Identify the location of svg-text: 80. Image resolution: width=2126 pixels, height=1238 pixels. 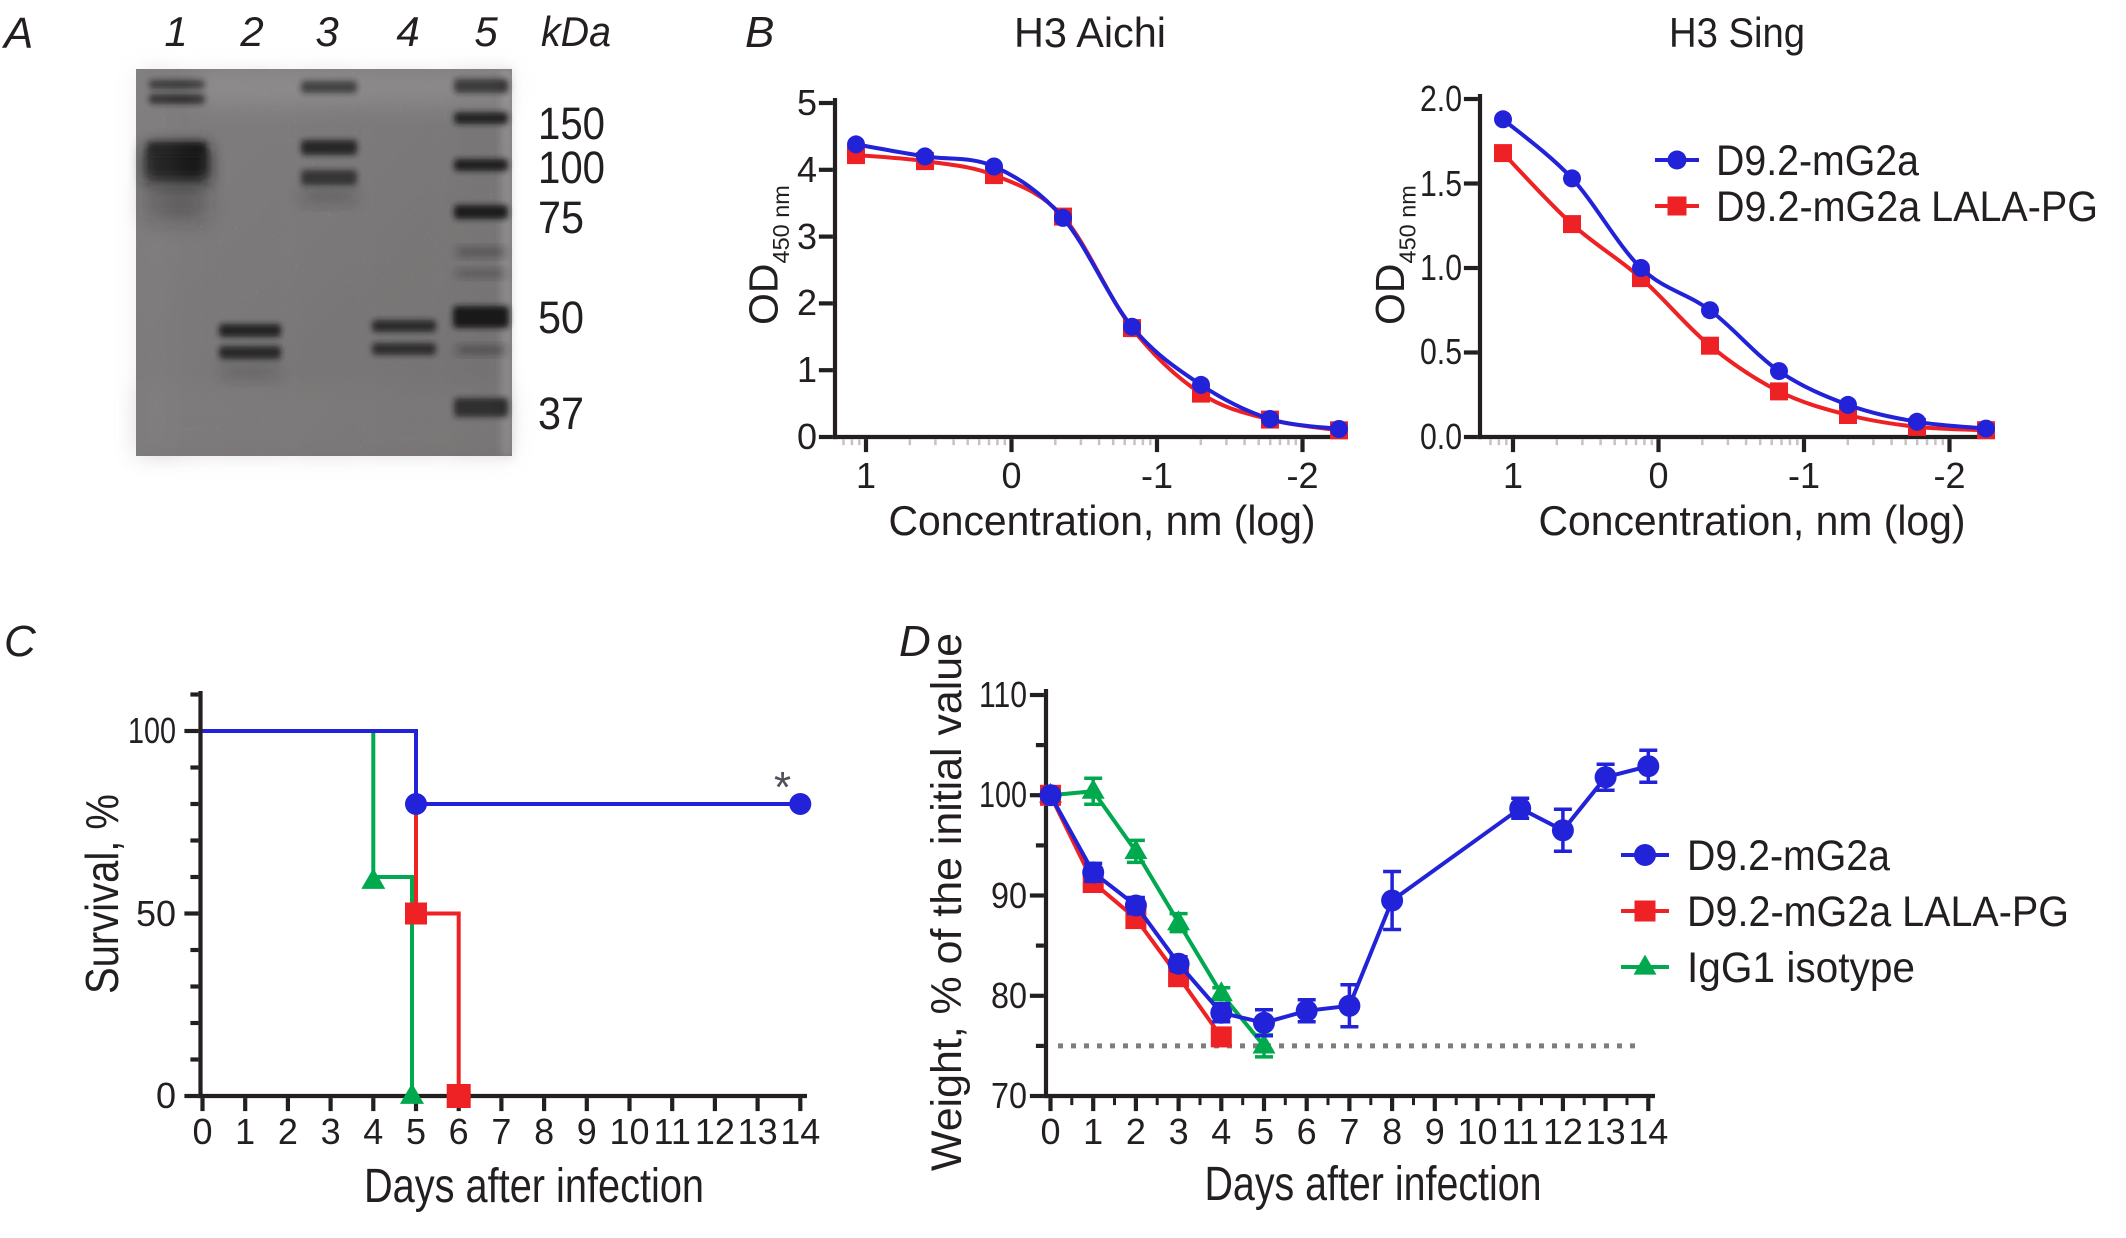
(1009, 995).